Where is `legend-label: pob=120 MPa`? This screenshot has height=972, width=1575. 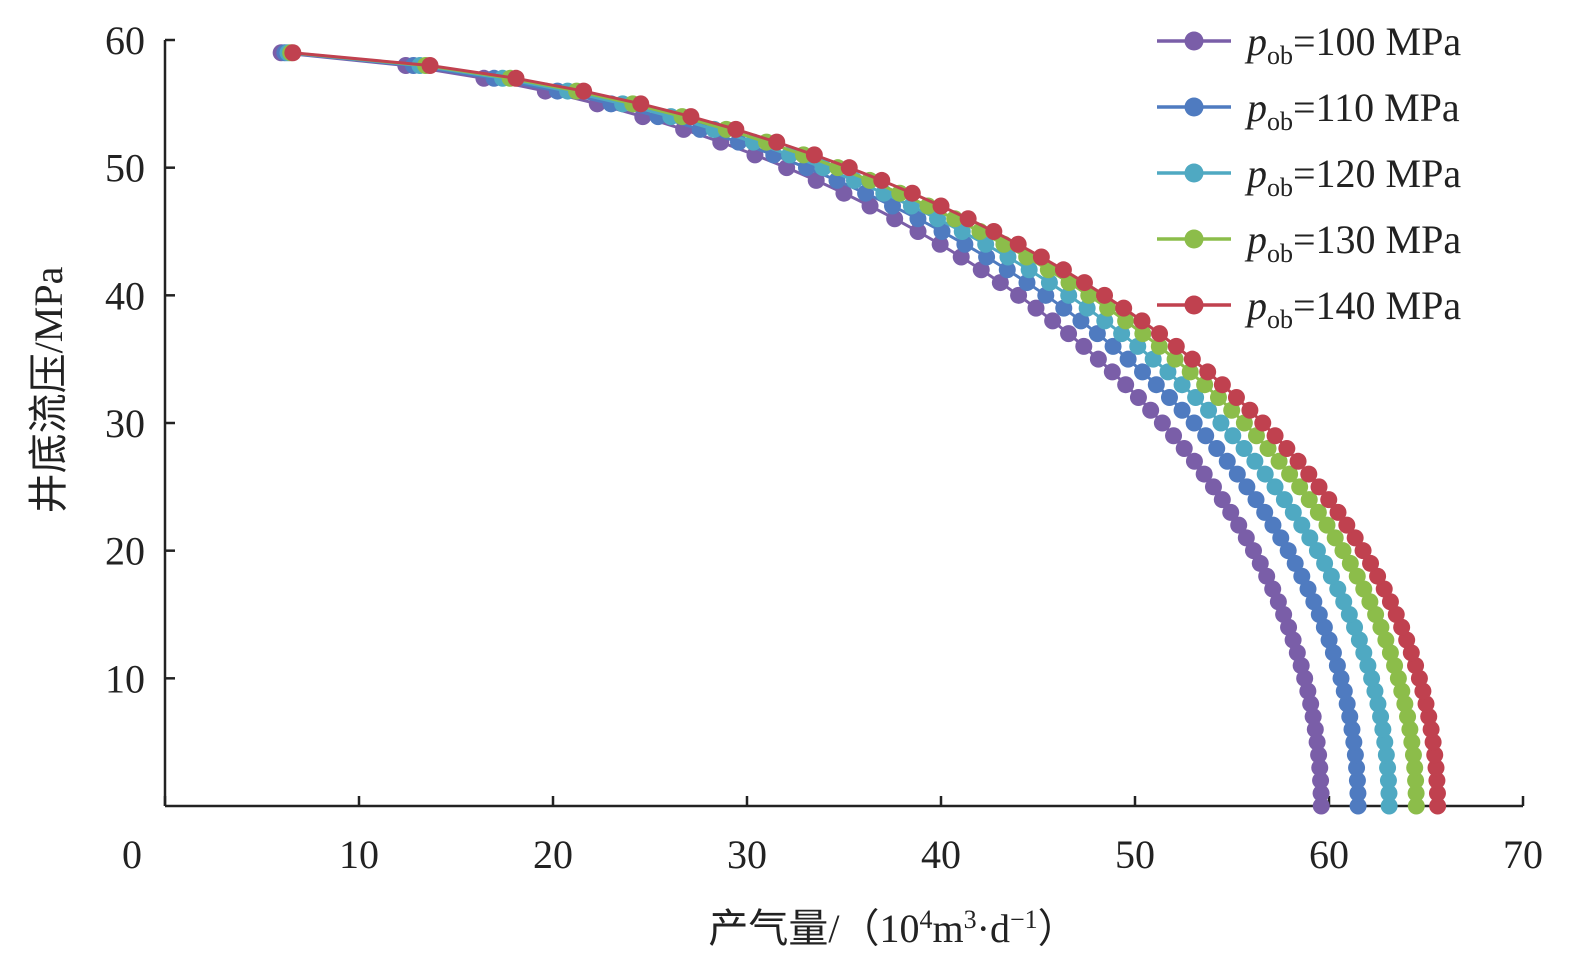
legend-label: pob=120 MPa is located at coordinates (1352, 176).